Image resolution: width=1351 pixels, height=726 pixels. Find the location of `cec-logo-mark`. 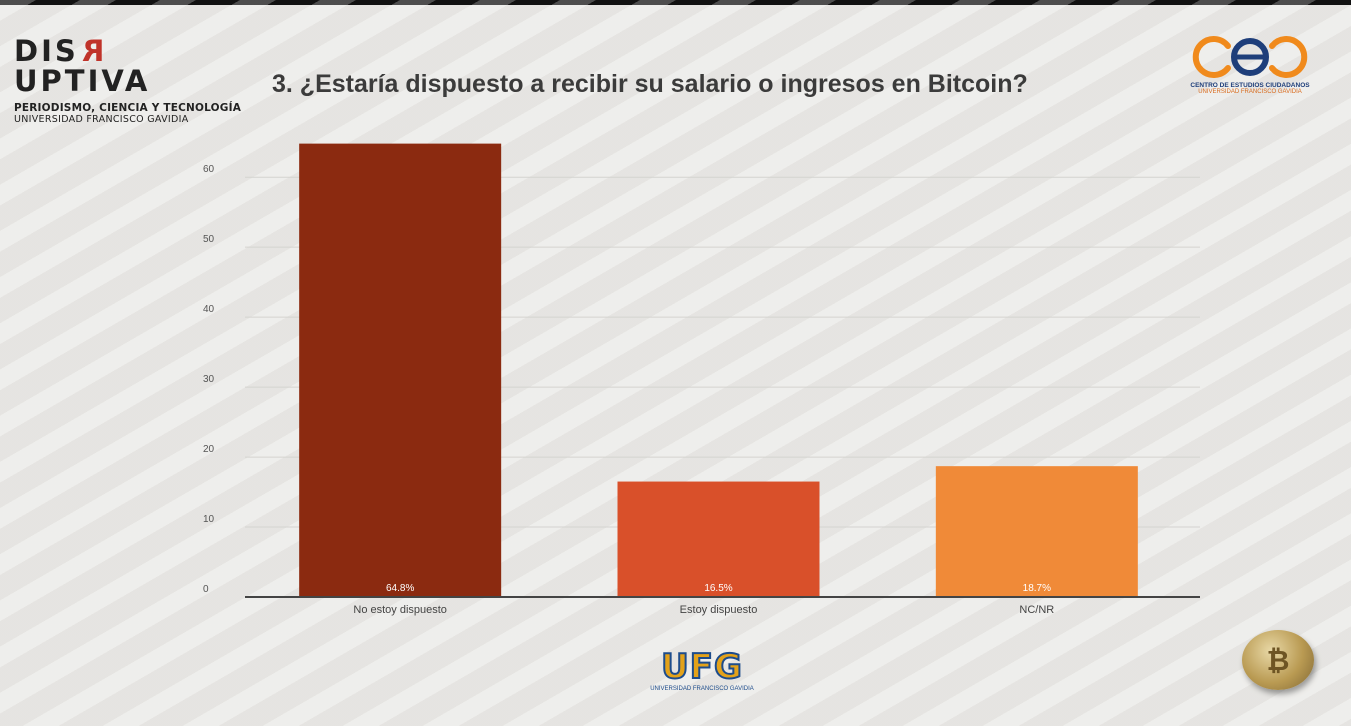

cec-logo-mark is located at coordinates (1250, 57).